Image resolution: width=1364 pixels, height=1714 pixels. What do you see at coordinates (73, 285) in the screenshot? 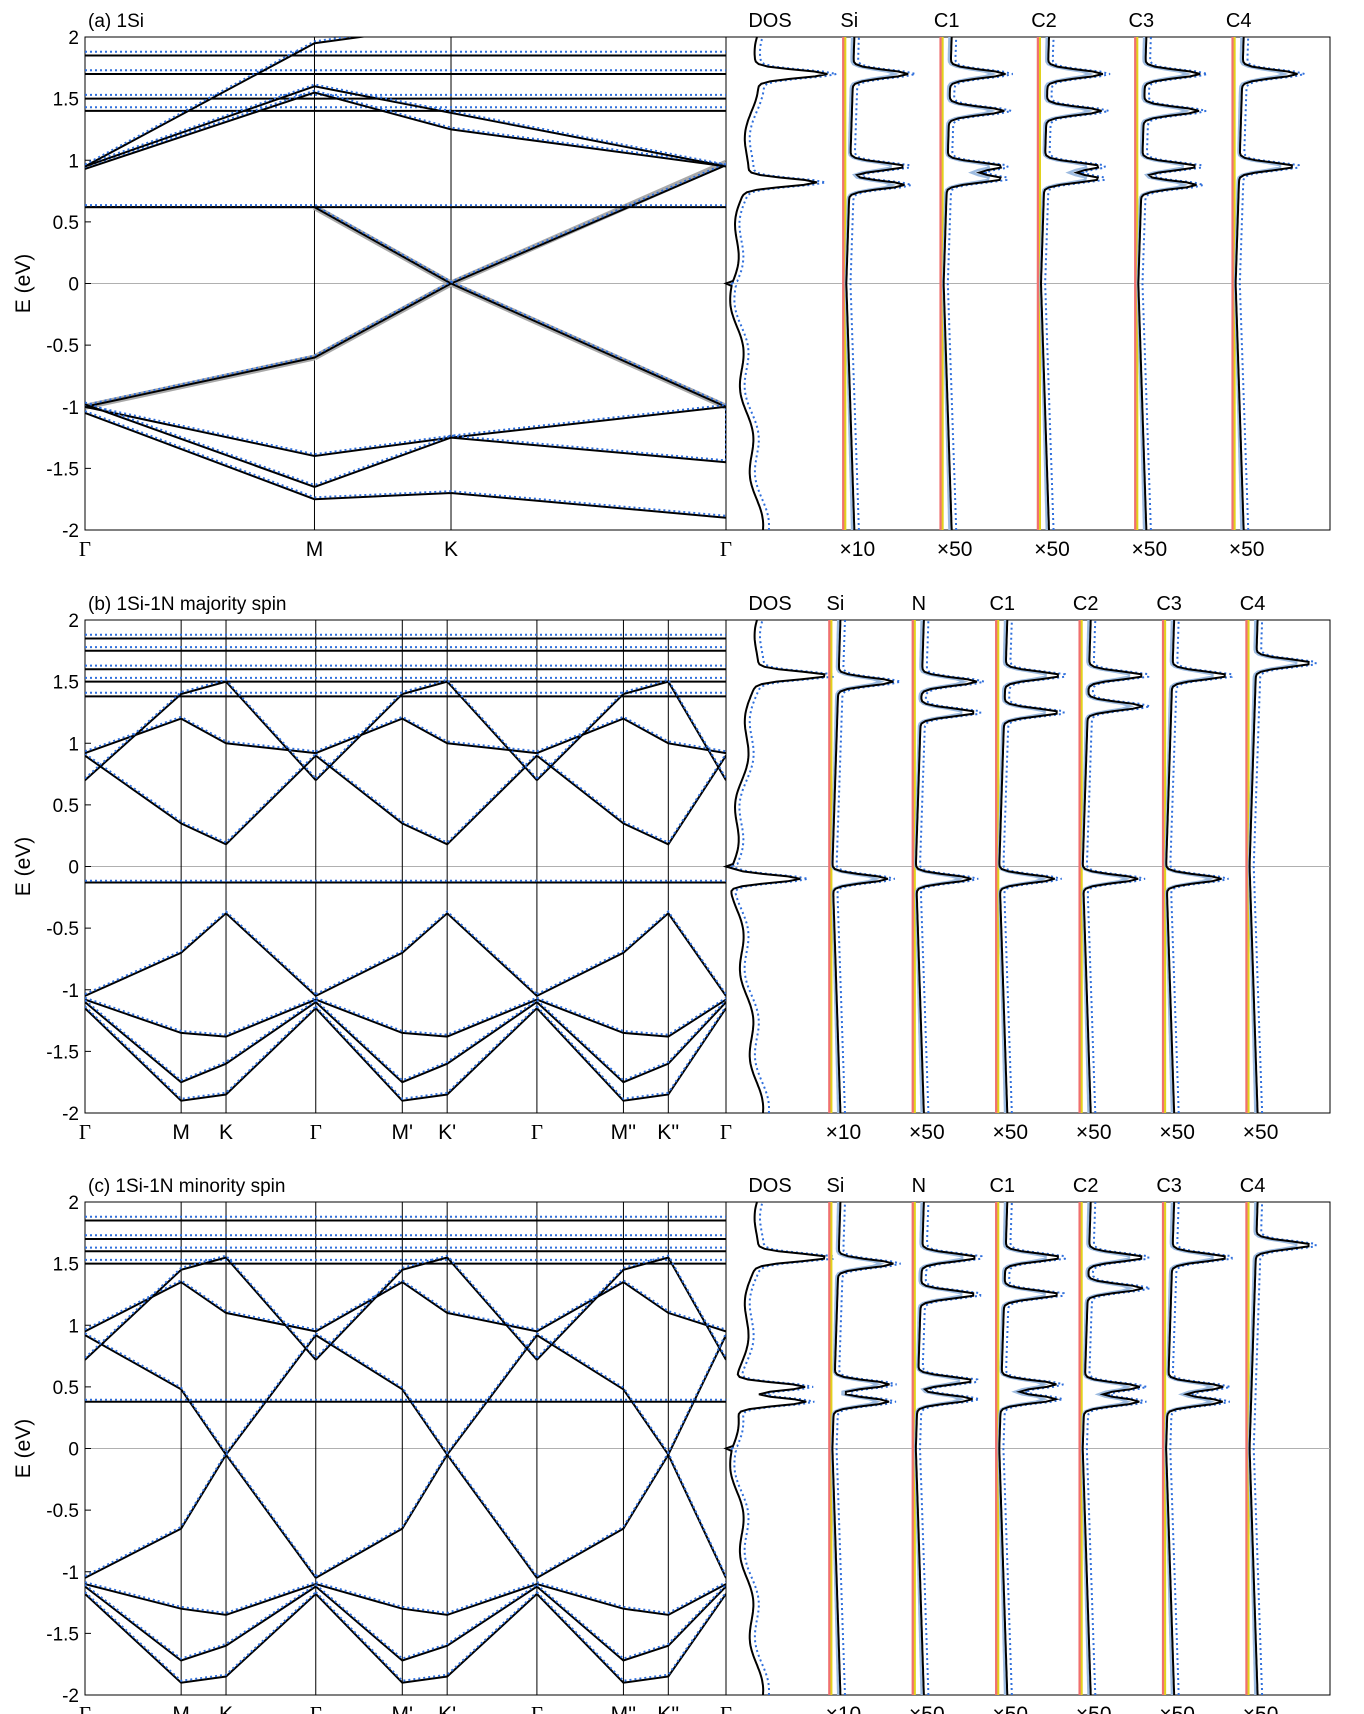
I see `y-tick-label: 0` at bounding box center [73, 285].